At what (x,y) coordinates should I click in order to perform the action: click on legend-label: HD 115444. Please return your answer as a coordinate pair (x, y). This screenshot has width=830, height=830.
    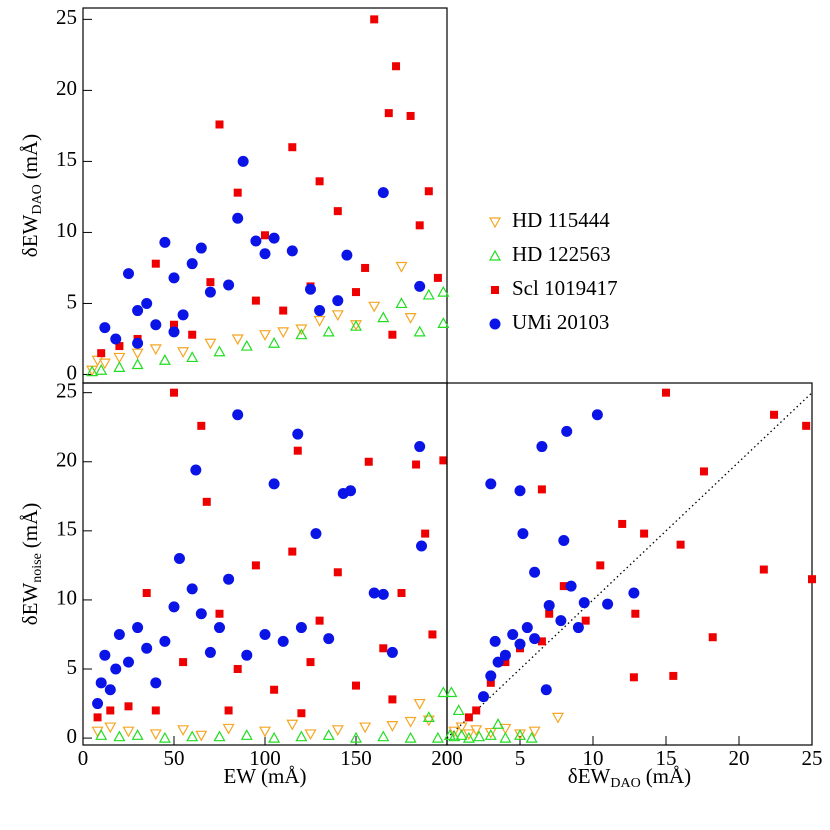
    Looking at the image, I should click on (561, 220).